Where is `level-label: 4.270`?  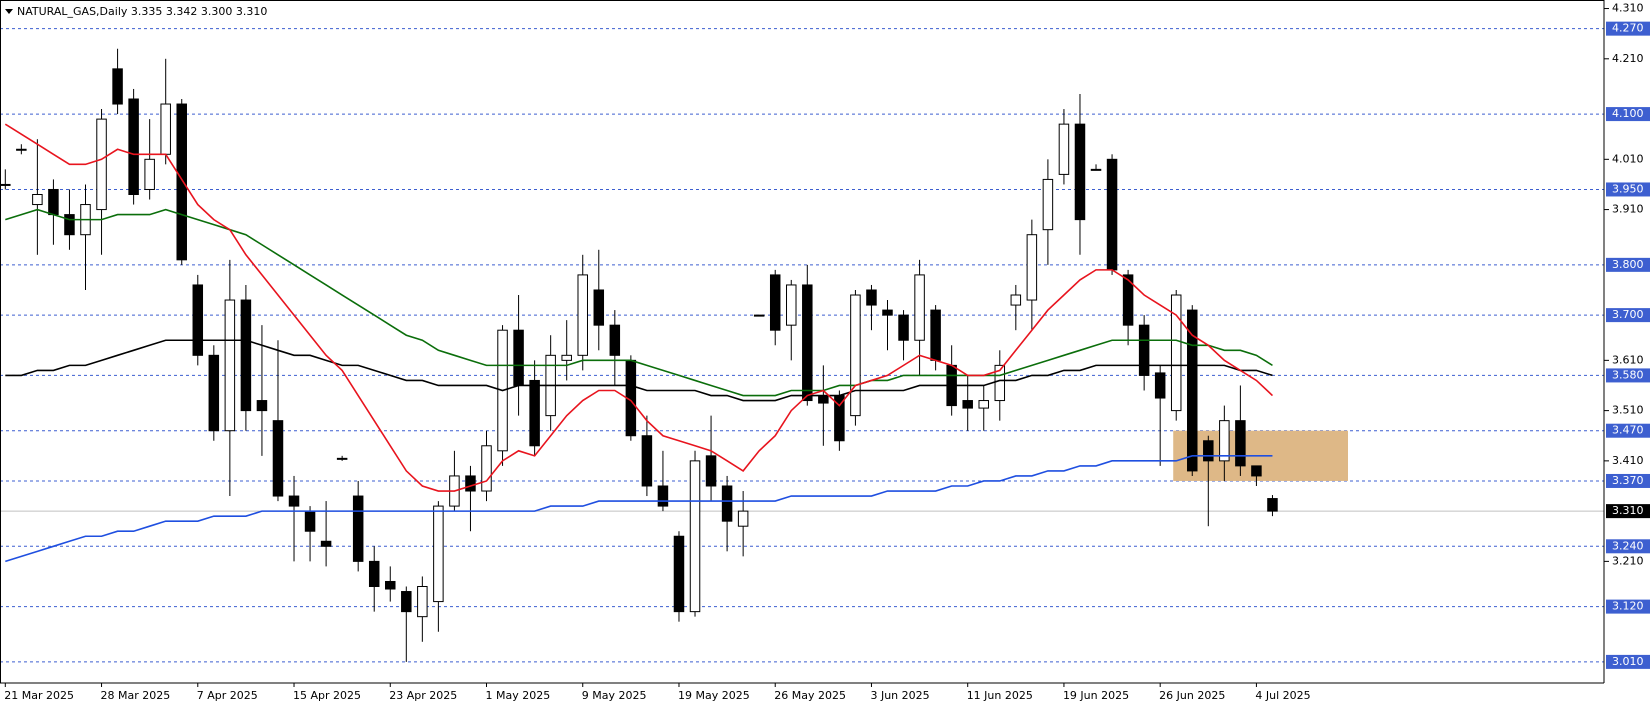
level-label: 4.270 is located at coordinates (1628, 28).